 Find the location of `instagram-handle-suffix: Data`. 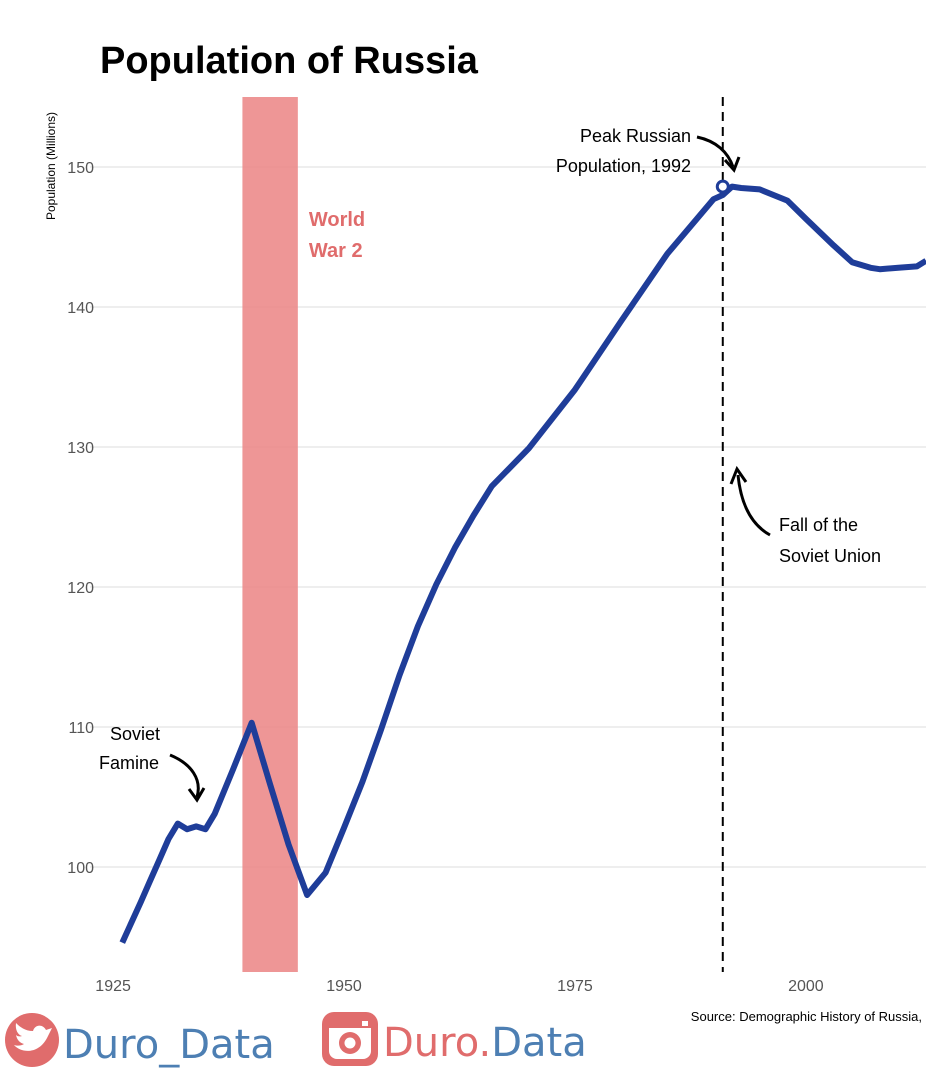

instagram-handle-suffix: Data is located at coordinates (539, 1043).